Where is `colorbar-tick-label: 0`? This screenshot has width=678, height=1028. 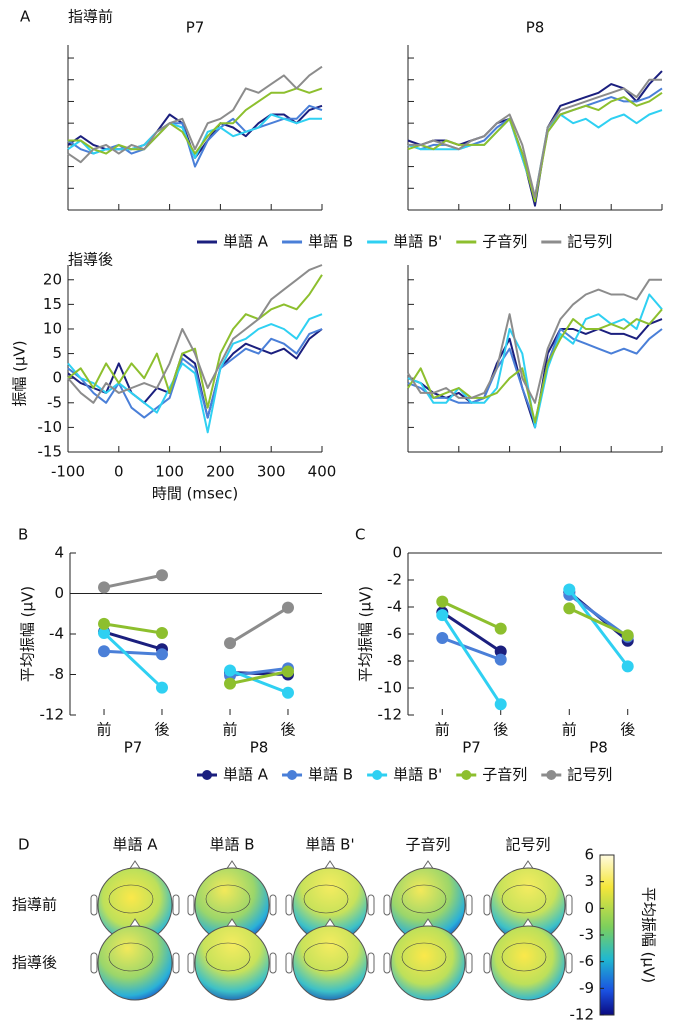
colorbar-tick-label: 0 is located at coordinates (589, 908).